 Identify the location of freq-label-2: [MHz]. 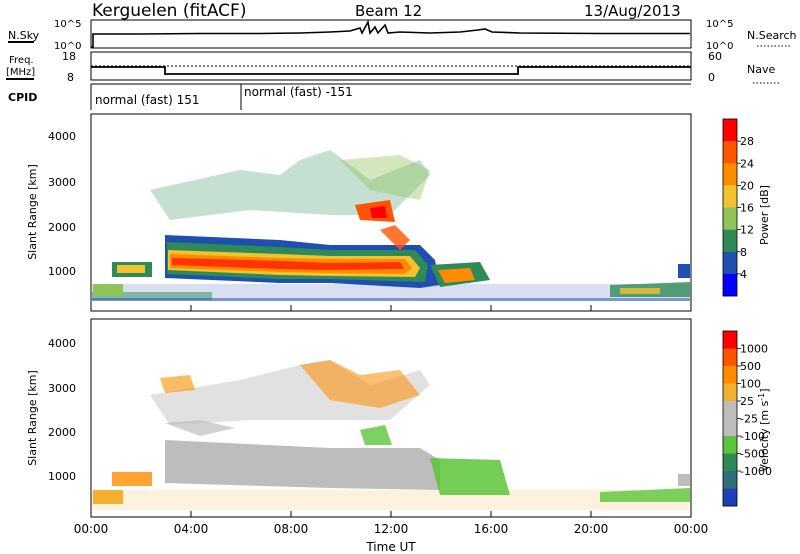
(20, 72).